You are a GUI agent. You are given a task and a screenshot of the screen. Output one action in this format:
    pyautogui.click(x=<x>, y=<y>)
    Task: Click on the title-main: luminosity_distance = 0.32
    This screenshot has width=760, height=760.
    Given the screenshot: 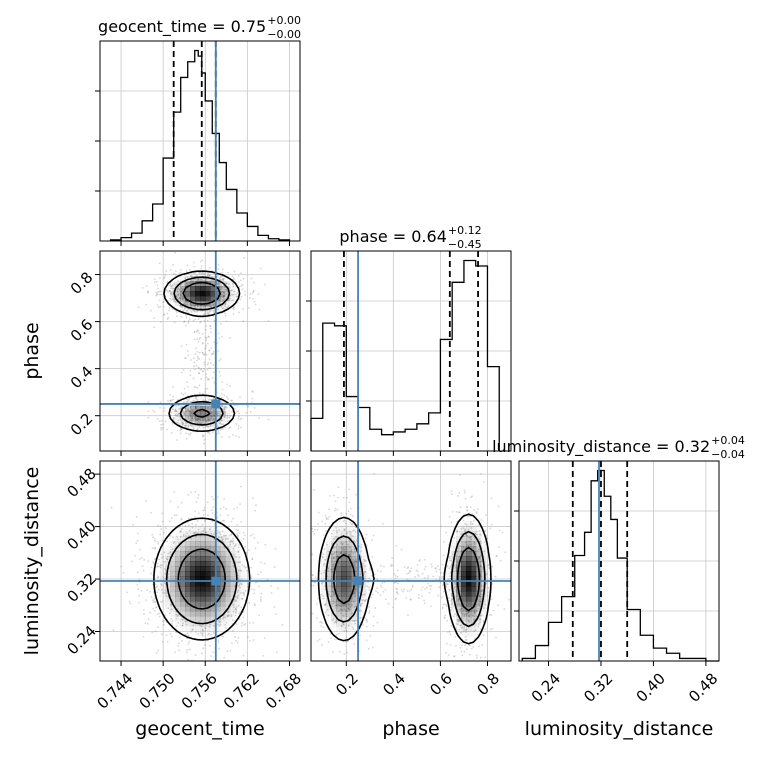 What is the action you would take?
    pyautogui.click(x=601, y=447)
    